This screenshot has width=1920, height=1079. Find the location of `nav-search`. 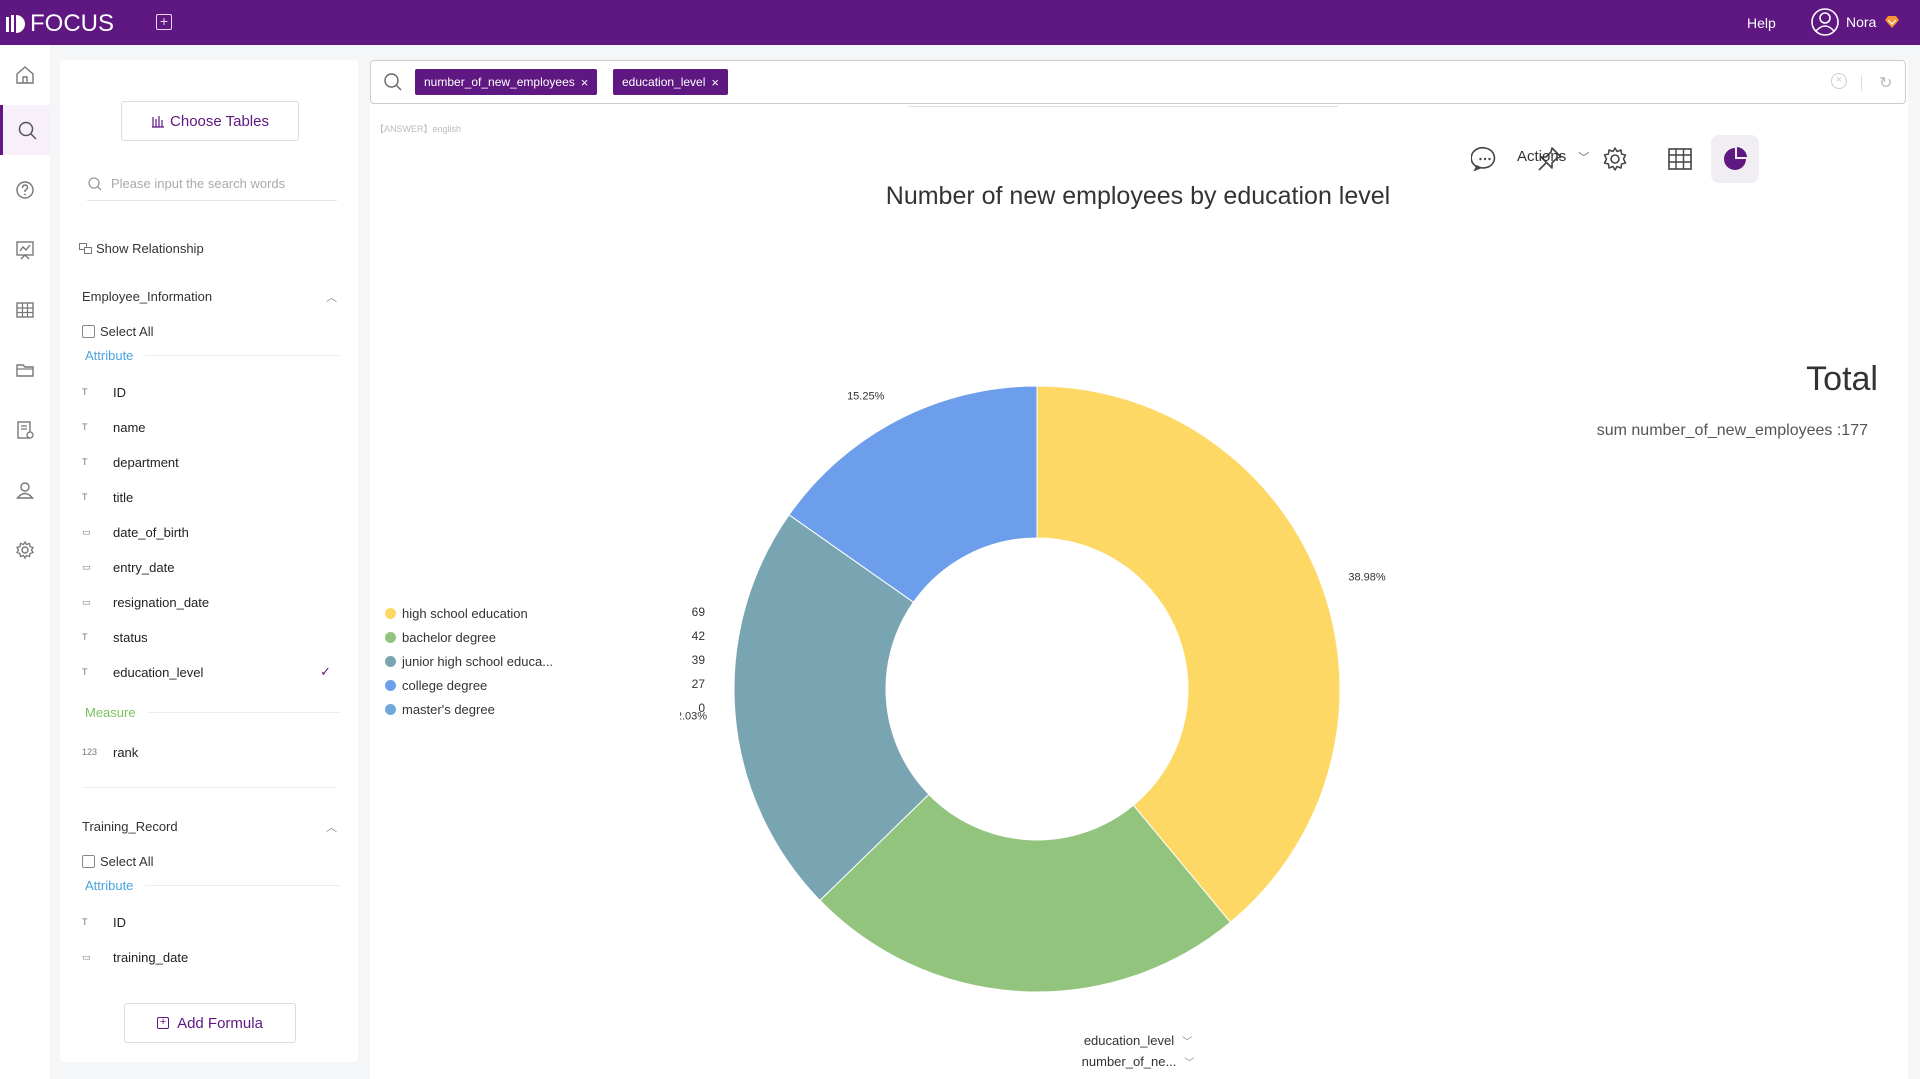

nav-search is located at coordinates (25, 130).